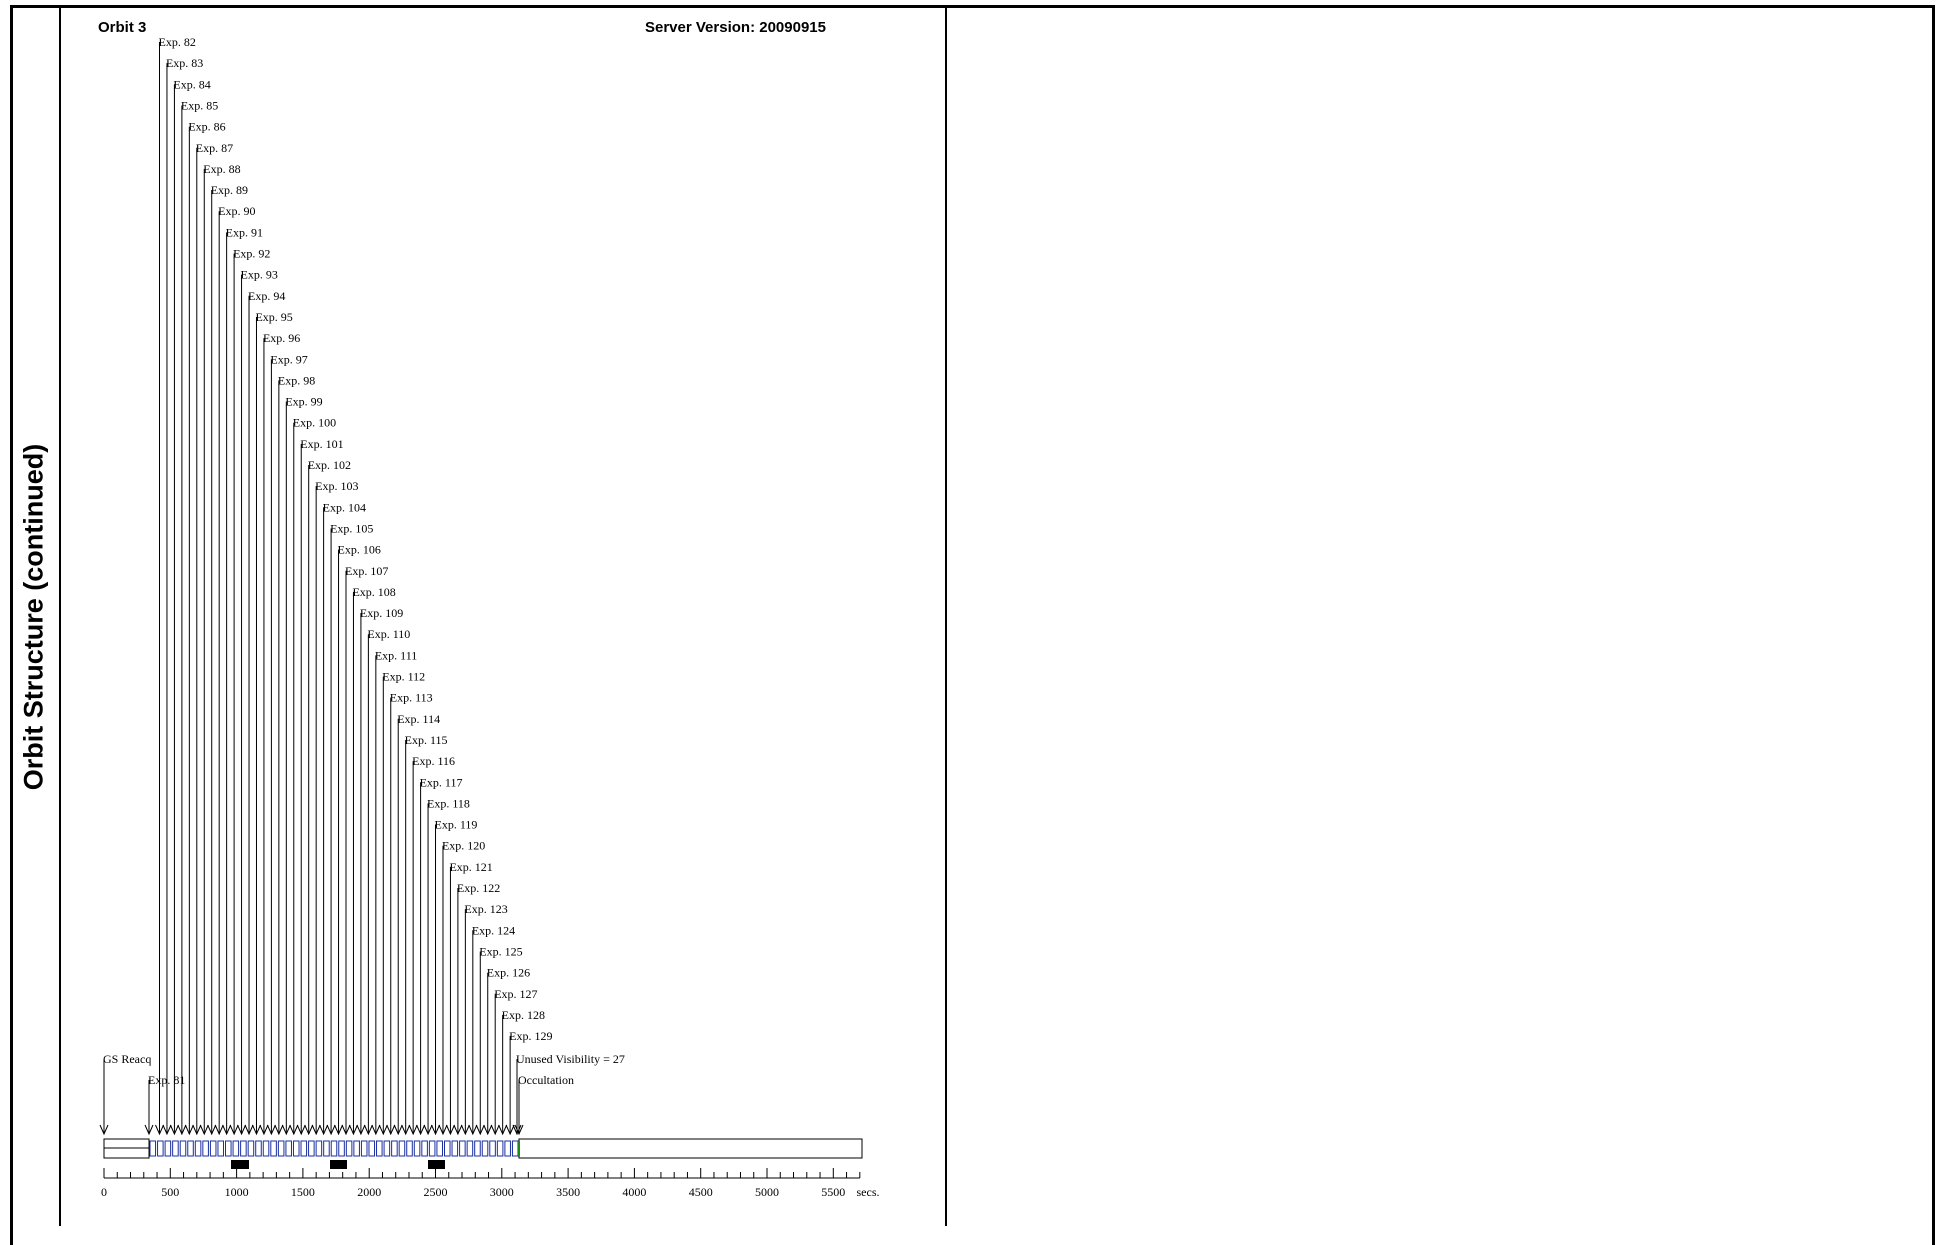 The height and width of the screenshot is (1245, 1939). What do you see at coordinates (478, 888) in the screenshot?
I see `exposure-marker-label: Exp. 122` at bounding box center [478, 888].